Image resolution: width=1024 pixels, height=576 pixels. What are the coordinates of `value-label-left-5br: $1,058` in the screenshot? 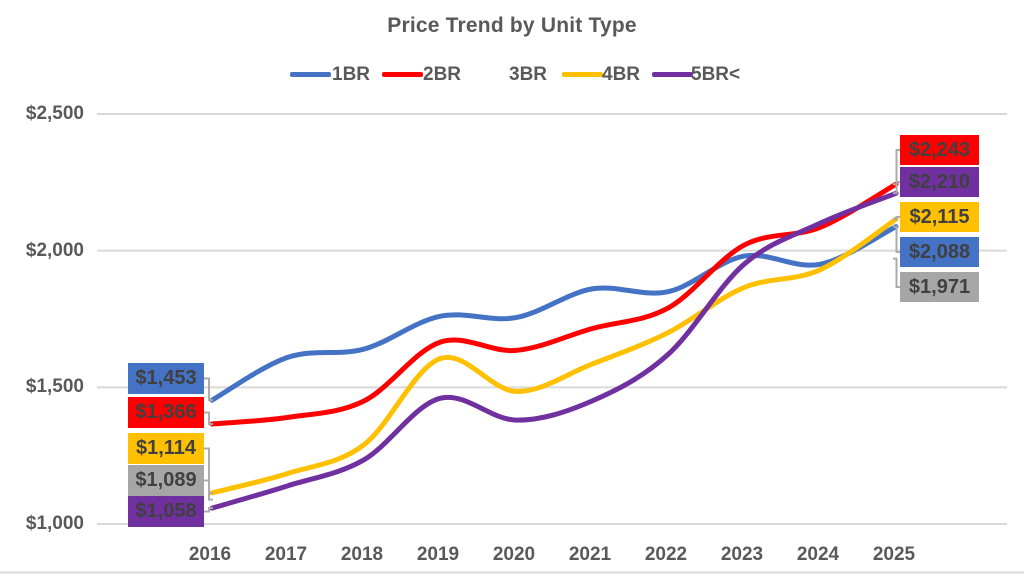 It's located at (166, 511).